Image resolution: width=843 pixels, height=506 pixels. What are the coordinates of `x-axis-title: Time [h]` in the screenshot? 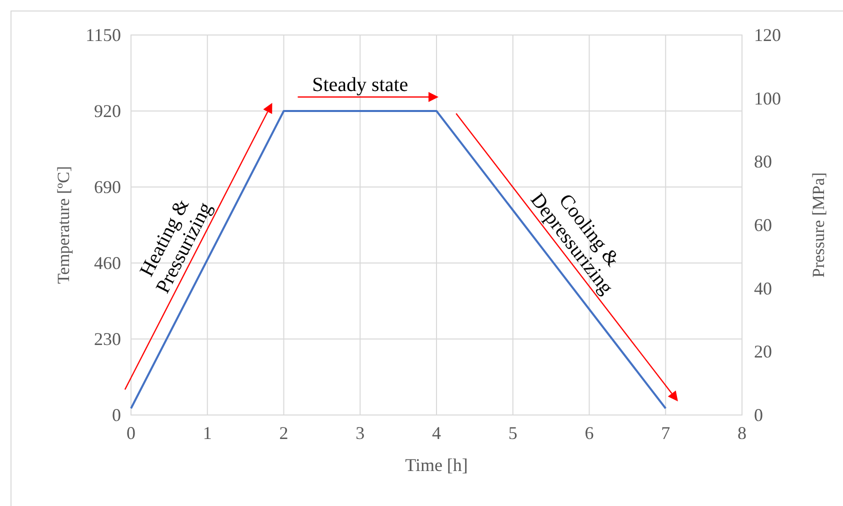 It's located at (436, 465).